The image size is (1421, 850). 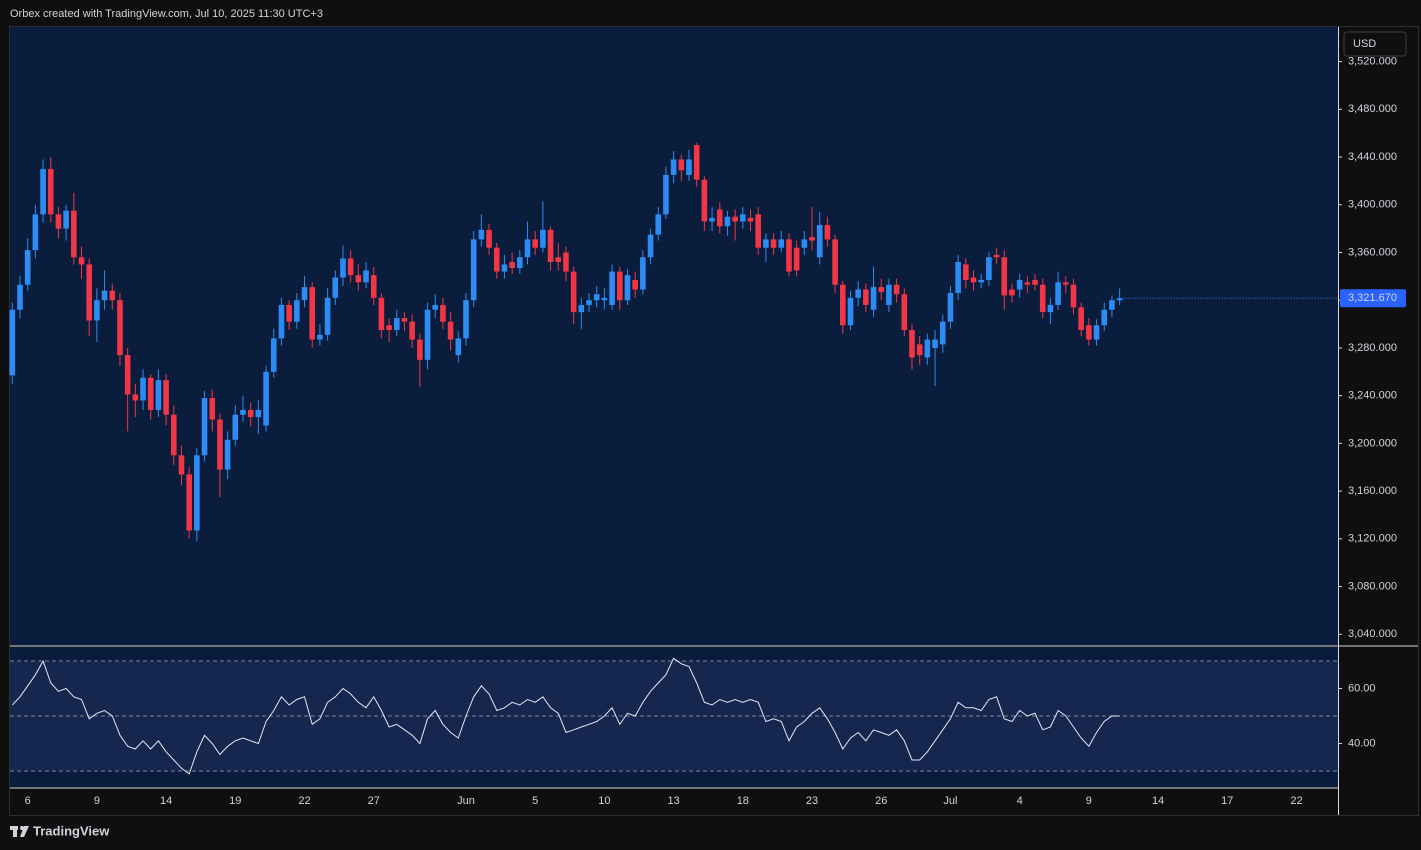 I want to click on x-tick-label: 14, so click(x=166, y=801).